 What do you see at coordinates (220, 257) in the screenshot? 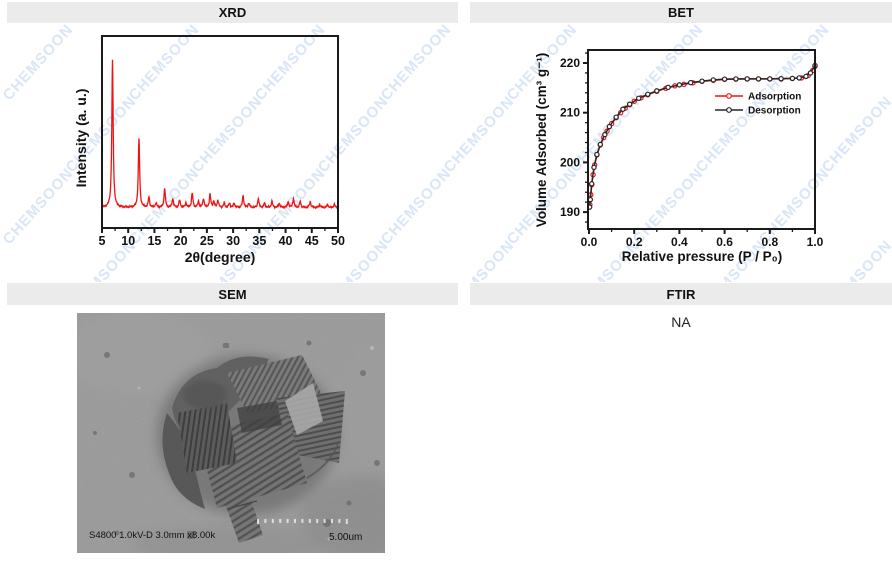
I see `xrd-x-axis-label: 2θ(degree)` at bounding box center [220, 257].